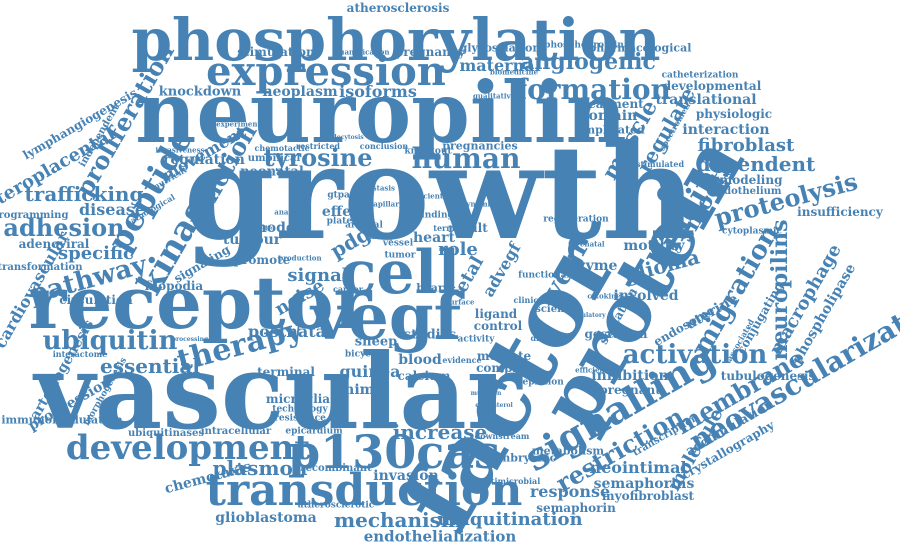 The height and width of the screenshot is (544, 900). I want to click on word-recombinant: recombinant, so click(336, 468).